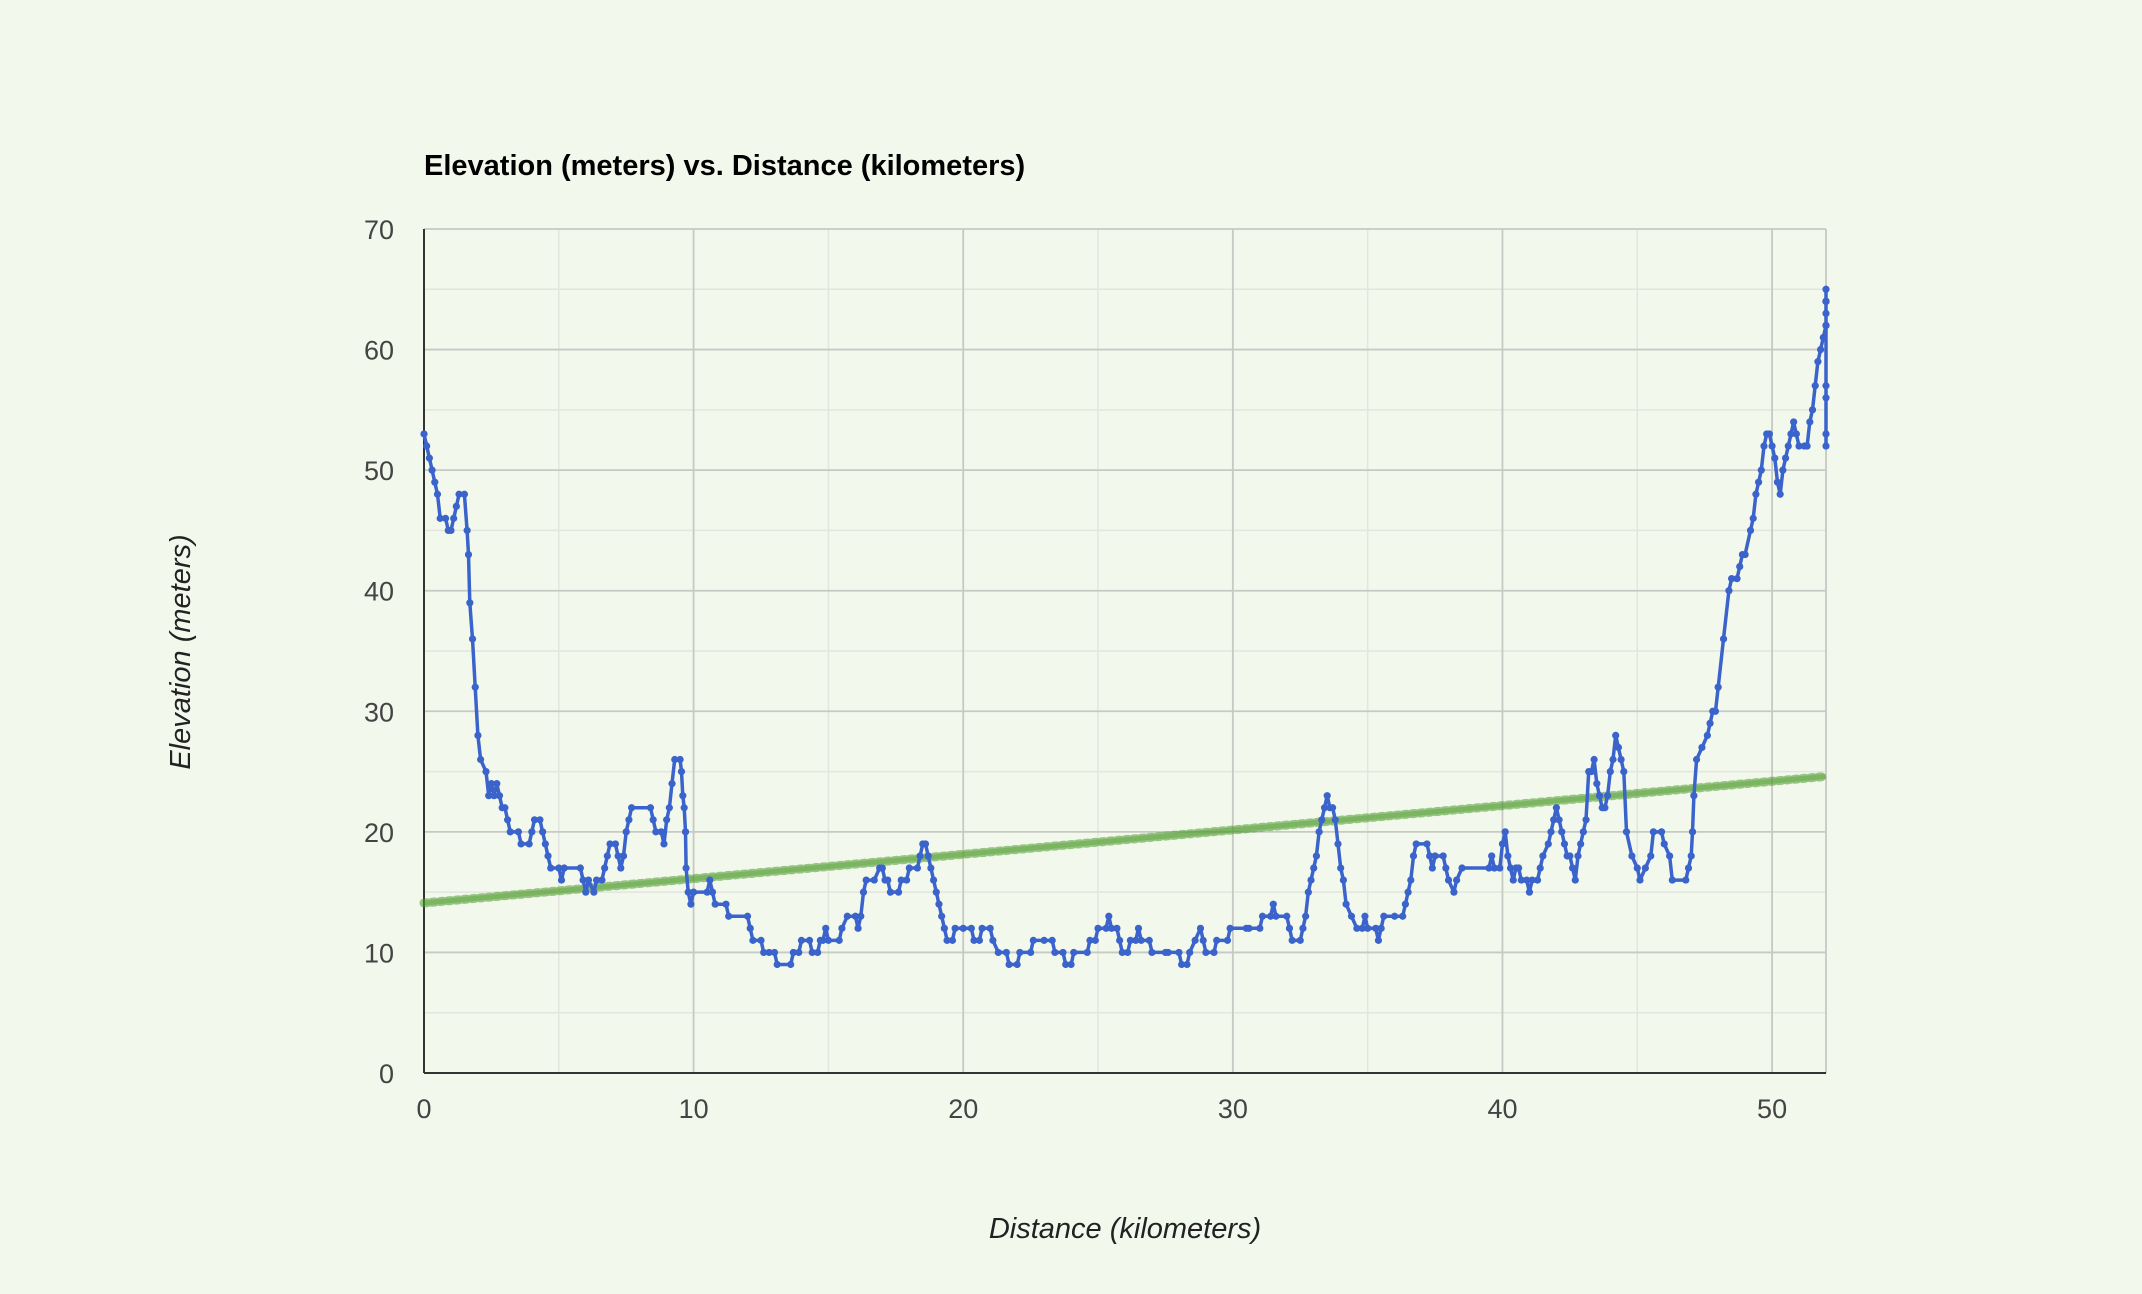 This screenshot has height=1294, width=2142. I want to click on x-axis-title: Distance (kilometers), so click(1125, 1229).